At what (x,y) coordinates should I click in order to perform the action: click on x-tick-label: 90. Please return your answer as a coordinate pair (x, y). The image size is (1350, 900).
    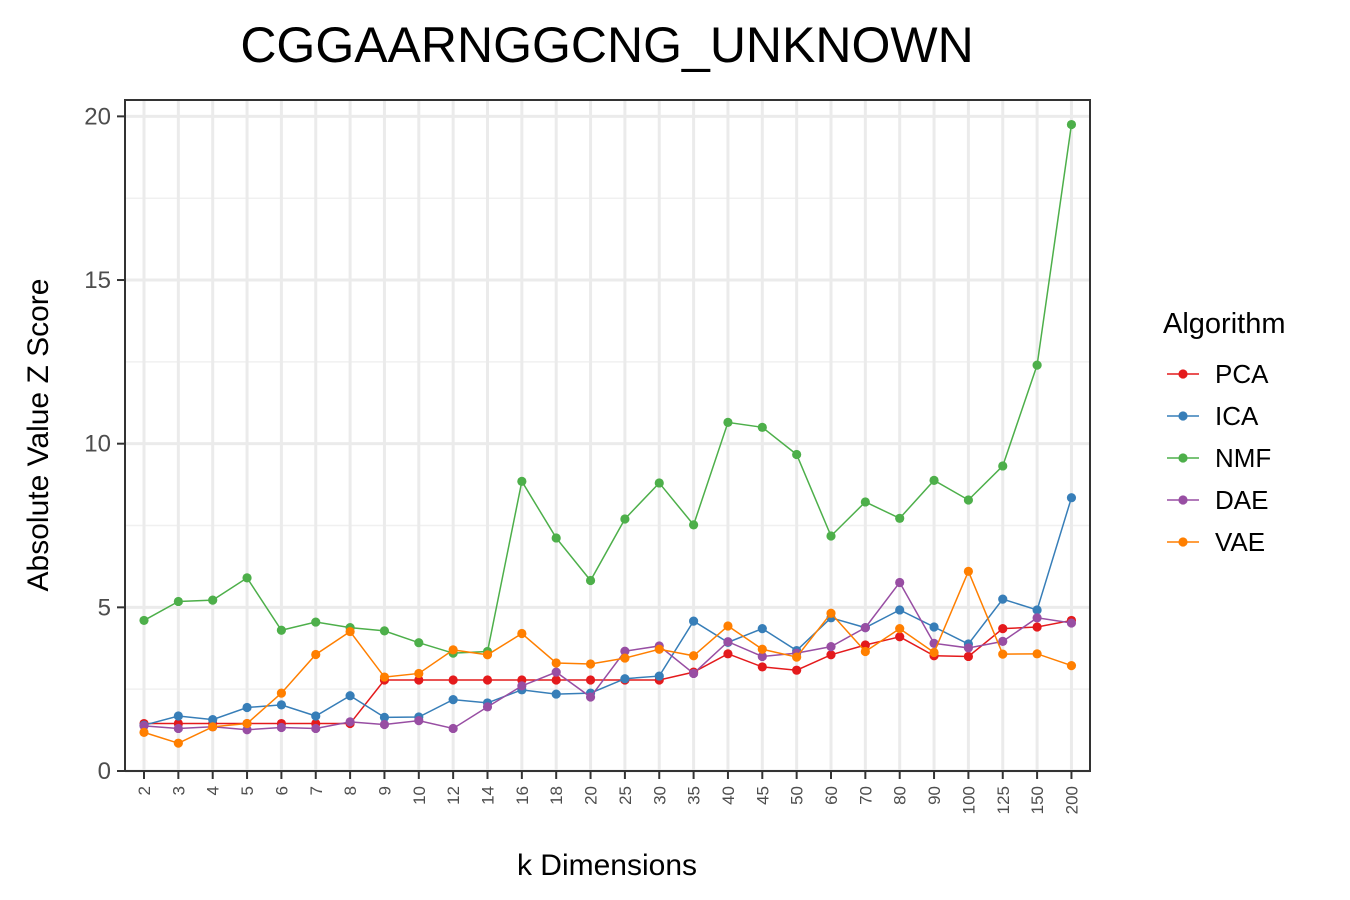
    Looking at the image, I should click on (934, 795).